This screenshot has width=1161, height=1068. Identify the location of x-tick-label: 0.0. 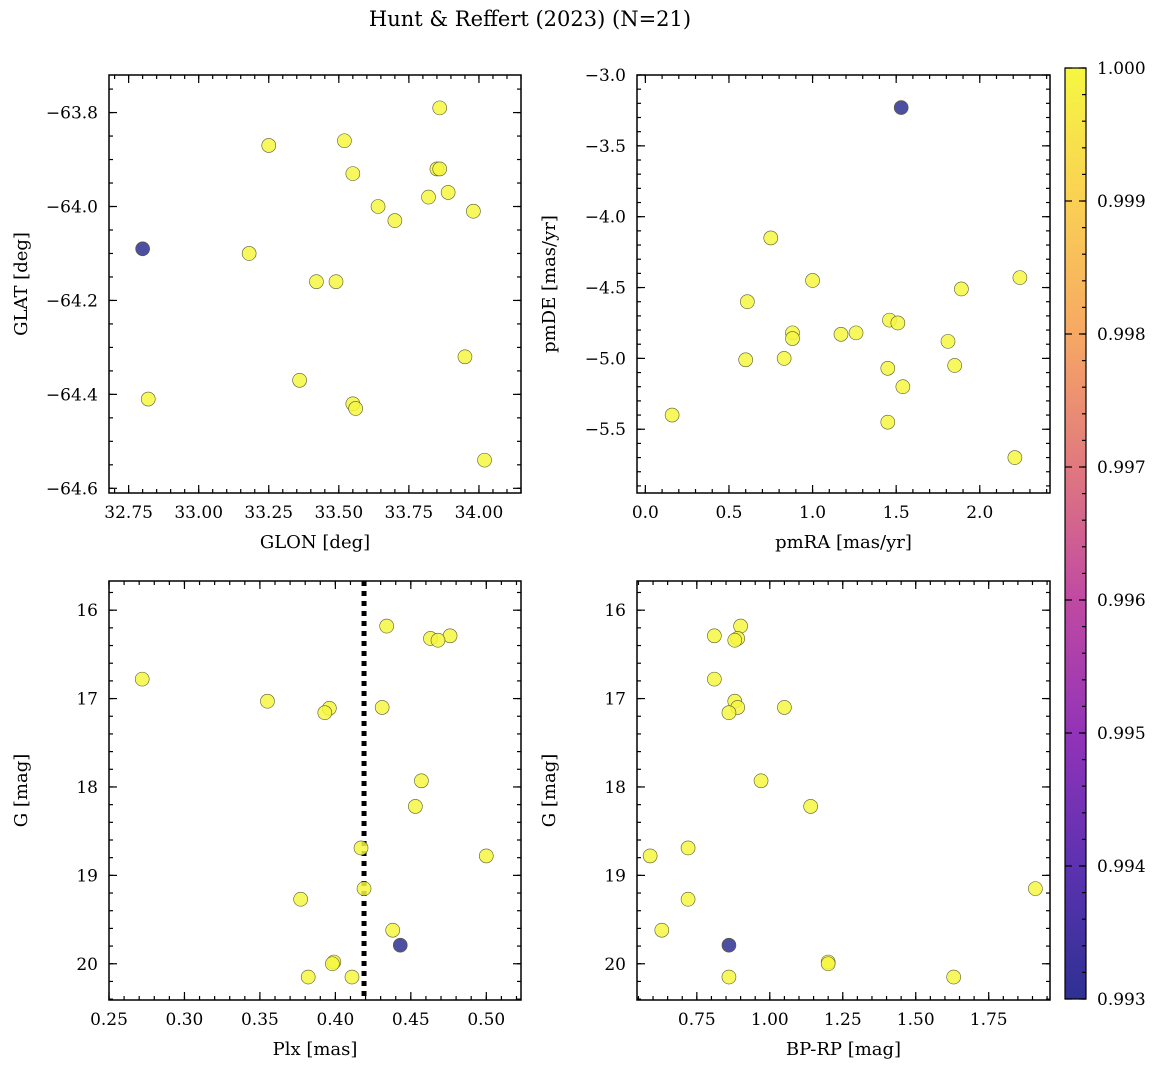
(645, 513).